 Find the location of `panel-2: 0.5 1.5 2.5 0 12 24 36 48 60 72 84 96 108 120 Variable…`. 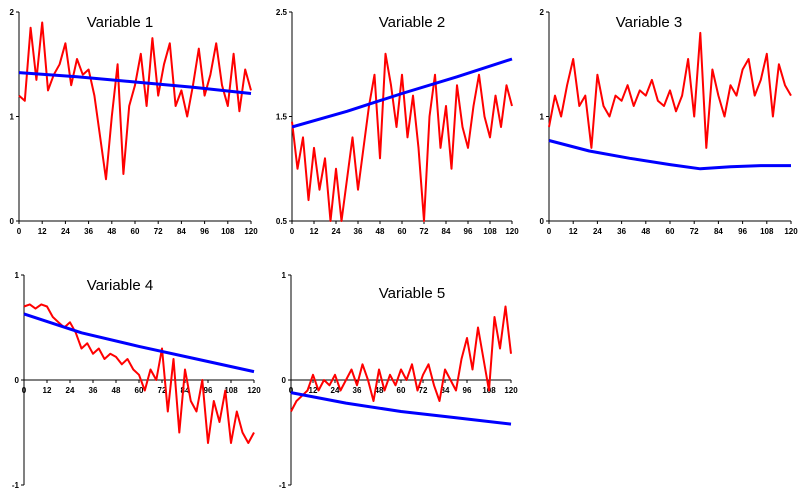

panel-2: 0.5 1.5 2.5 0 12 24 36 48 60 72 84 96 108 120 Variable… is located at coordinates (397, 122).